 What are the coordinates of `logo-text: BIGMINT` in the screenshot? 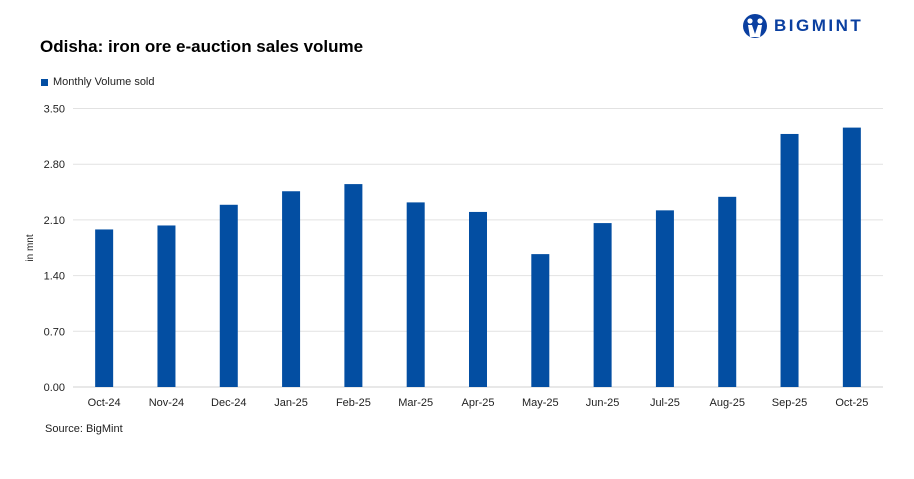 It's located at (819, 25).